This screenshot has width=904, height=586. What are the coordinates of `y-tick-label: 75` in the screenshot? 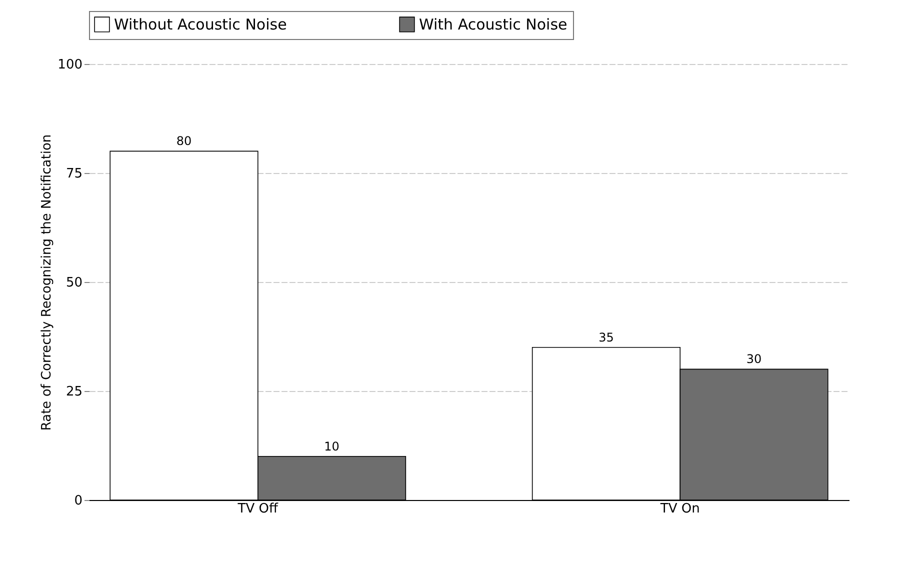 It's located at (74, 174).